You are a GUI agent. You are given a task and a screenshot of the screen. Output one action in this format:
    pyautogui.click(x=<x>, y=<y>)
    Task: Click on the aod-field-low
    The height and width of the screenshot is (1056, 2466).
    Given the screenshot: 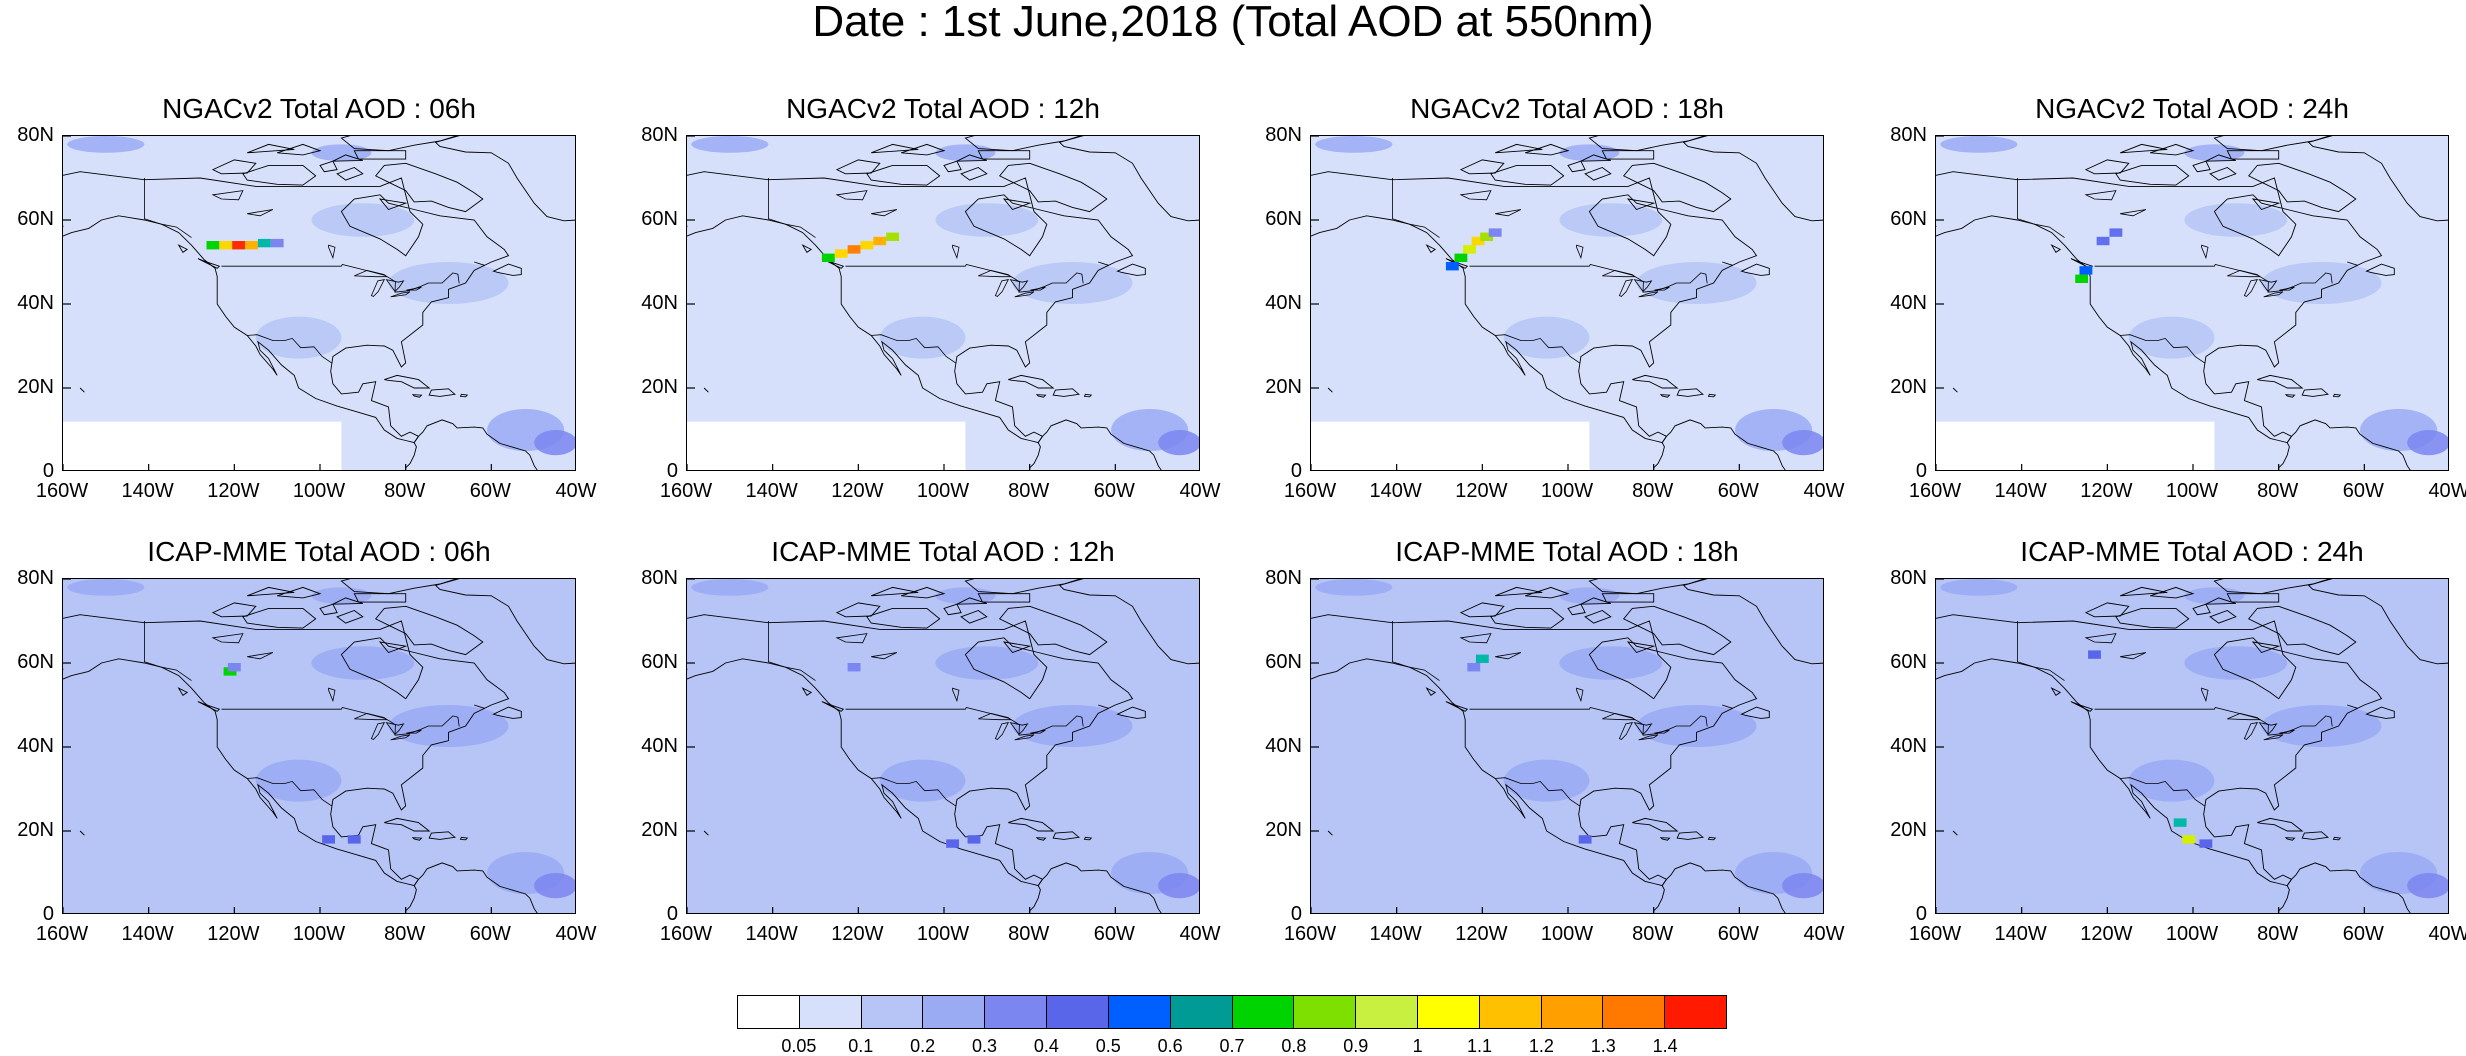 What is the action you would take?
    pyautogui.click(x=826, y=445)
    